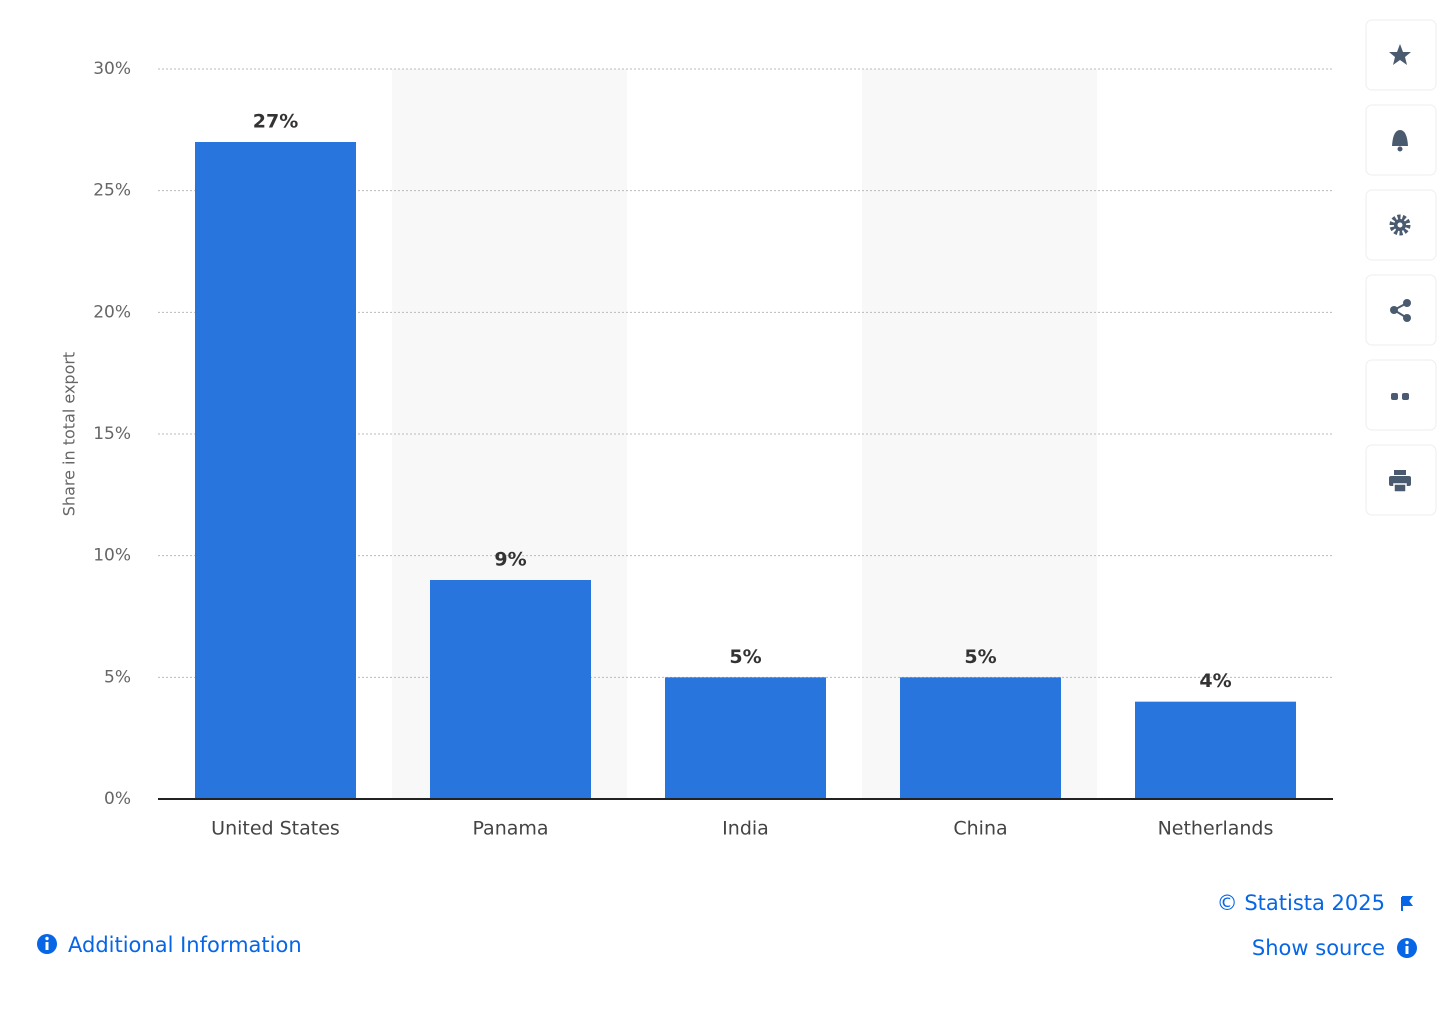 The height and width of the screenshot is (1015, 1456). What do you see at coordinates (1401, 310) in the screenshot?
I see `share-button` at bounding box center [1401, 310].